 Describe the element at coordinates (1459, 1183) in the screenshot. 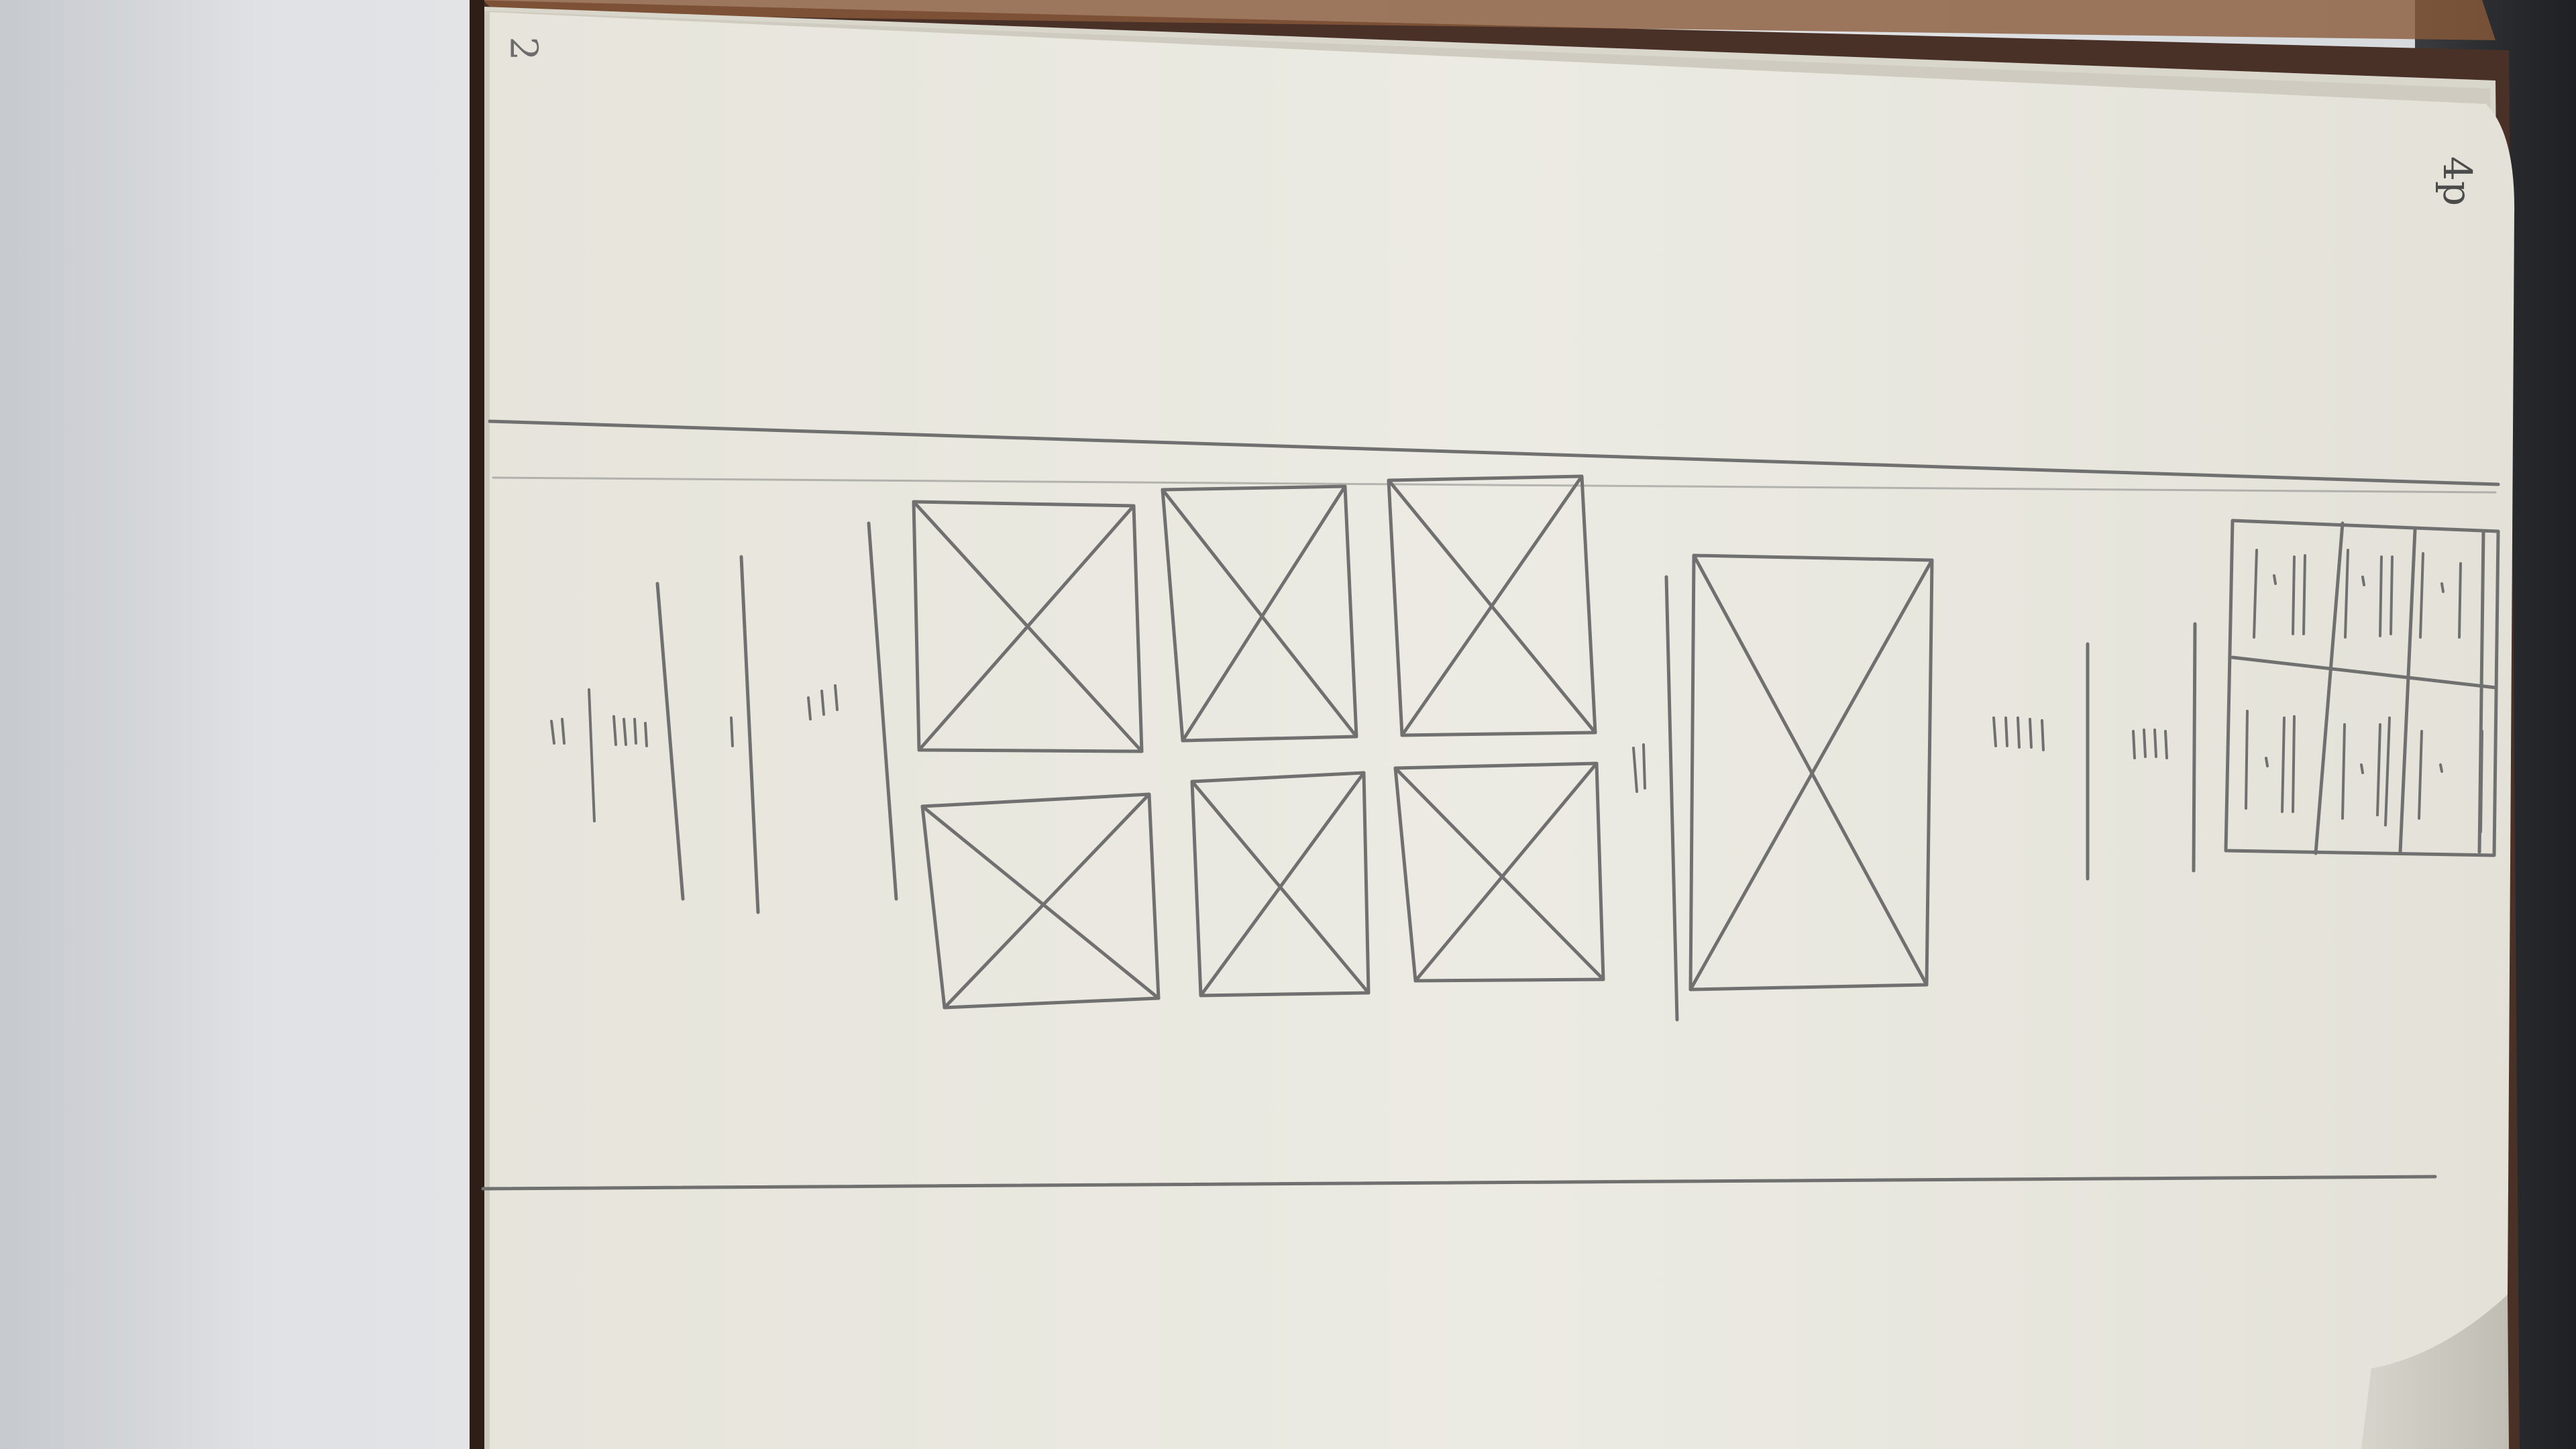

I see `footer-divider-line` at that location.